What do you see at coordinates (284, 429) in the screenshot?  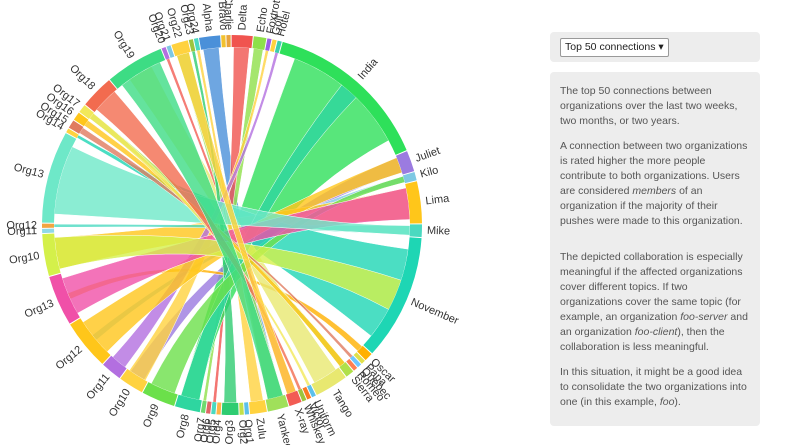 I see `group-label: Yankee` at bounding box center [284, 429].